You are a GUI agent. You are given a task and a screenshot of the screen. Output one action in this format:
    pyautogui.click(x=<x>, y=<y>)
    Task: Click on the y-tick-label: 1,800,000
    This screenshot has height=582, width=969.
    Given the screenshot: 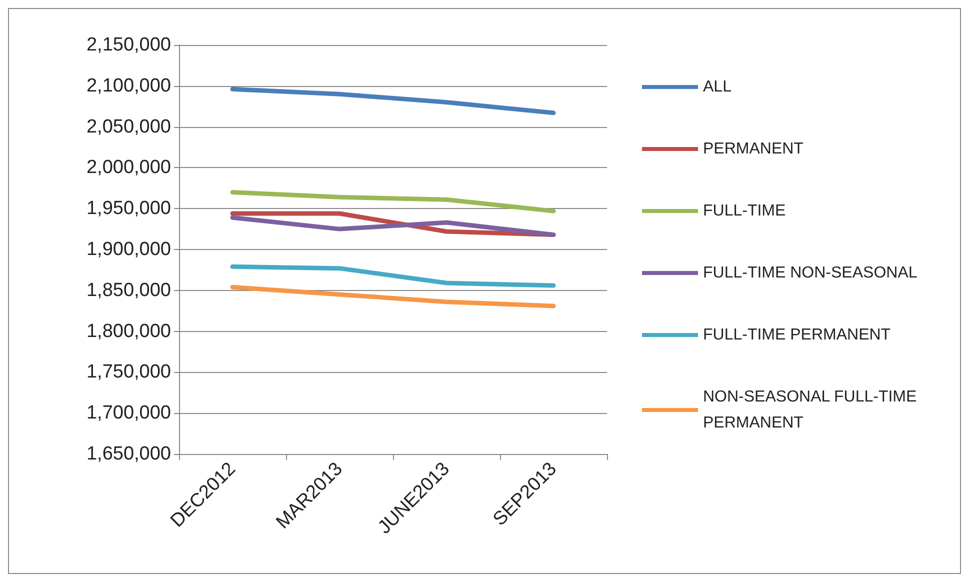 What is the action you would take?
    pyautogui.click(x=128, y=331)
    